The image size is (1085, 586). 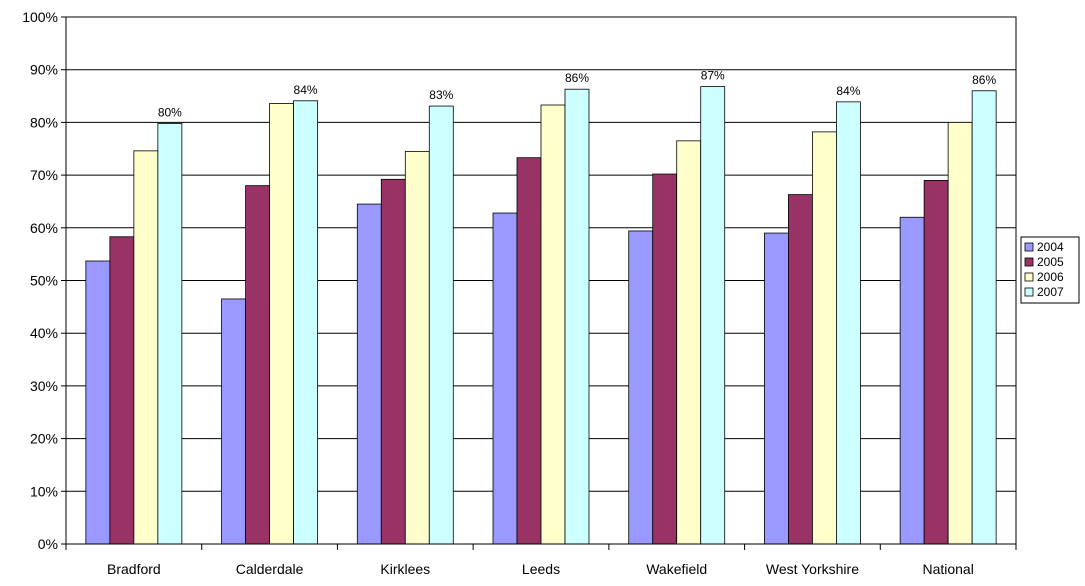 I want to click on y-tick-label: 70%, so click(x=44, y=175).